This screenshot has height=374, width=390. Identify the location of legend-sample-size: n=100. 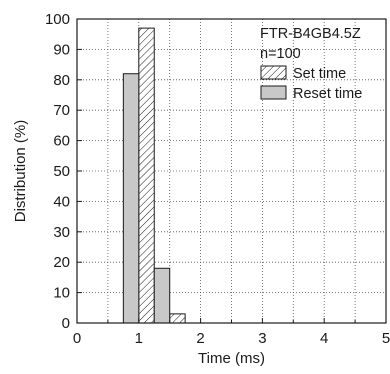
(280, 54).